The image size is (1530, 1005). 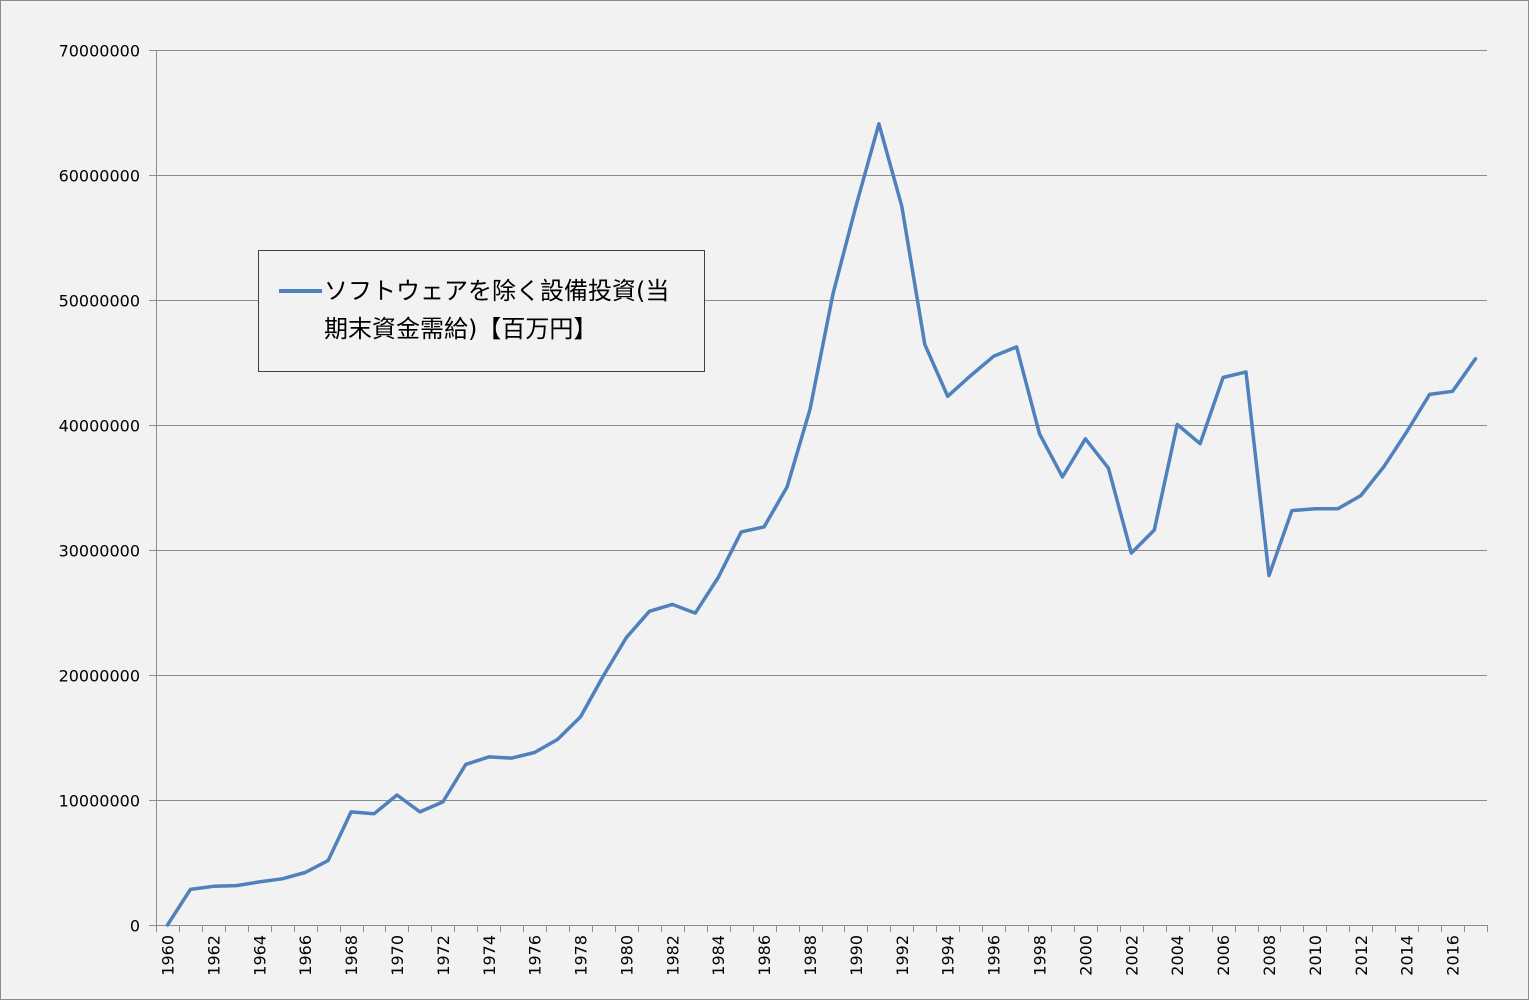 I want to click on y-tick-label: 30000000, so click(x=99, y=551).